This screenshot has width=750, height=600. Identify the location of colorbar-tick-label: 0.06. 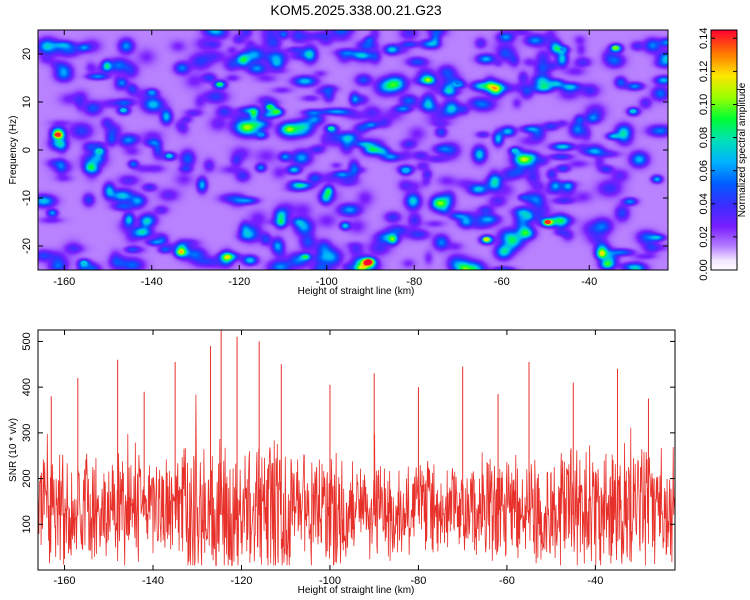
(704, 170).